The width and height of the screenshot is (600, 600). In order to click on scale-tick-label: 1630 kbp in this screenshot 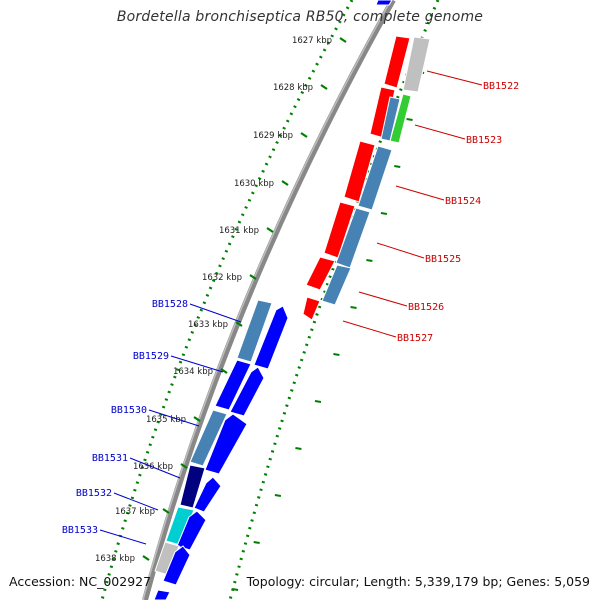, I will do `click(254, 184)`.